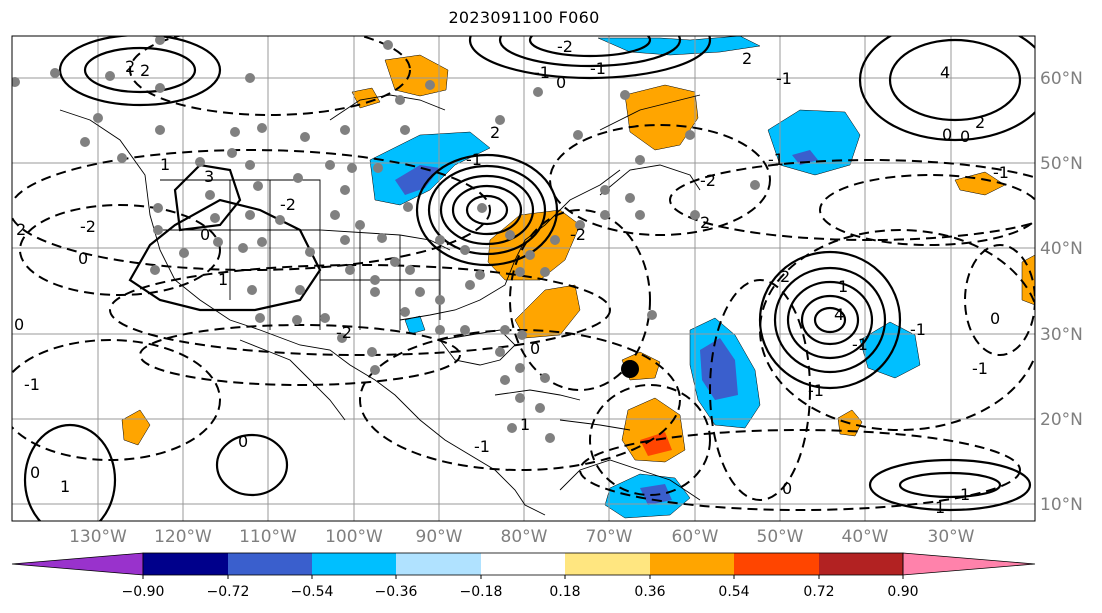  What do you see at coordinates (630, 369) in the screenshot?
I see `storm-center-marker` at bounding box center [630, 369].